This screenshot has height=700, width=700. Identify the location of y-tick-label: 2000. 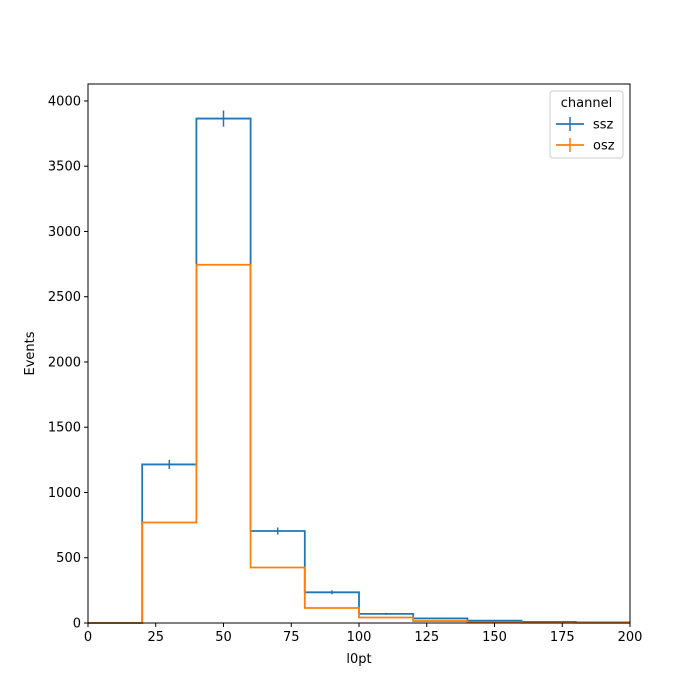
(64, 362).